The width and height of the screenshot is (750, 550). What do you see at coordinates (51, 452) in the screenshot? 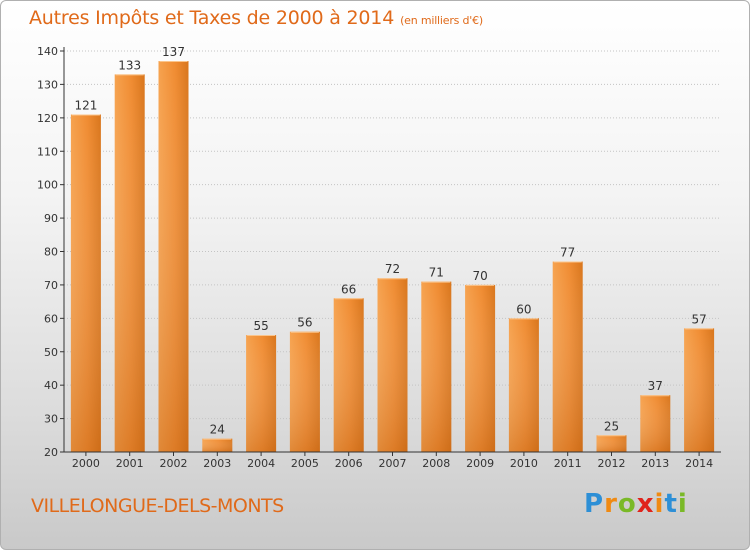
I see `y-tick-label: 20` at bounding box center [51, 452].